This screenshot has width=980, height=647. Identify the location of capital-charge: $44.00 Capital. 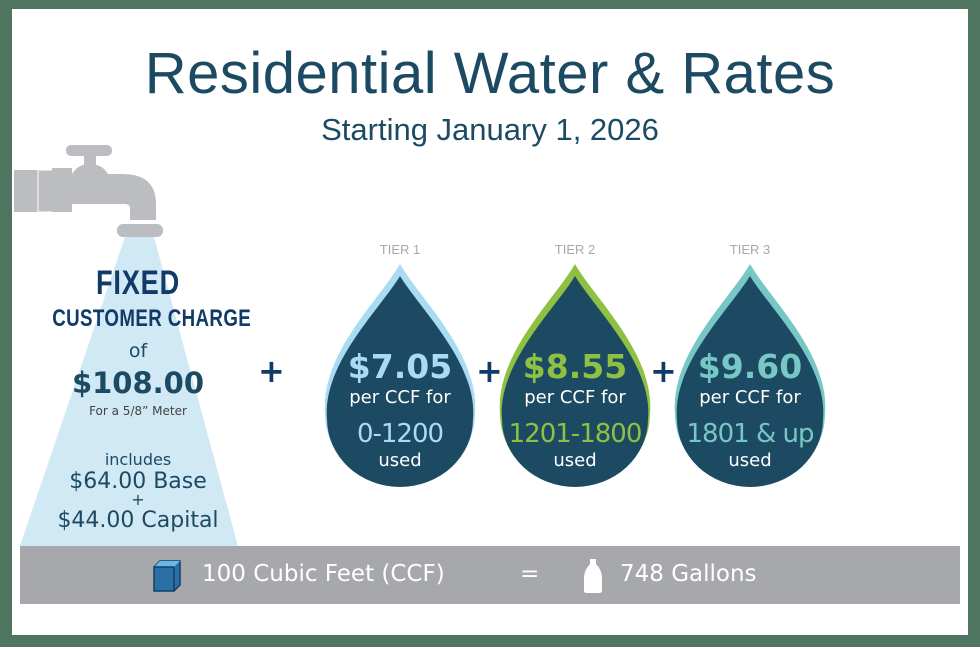
(138, 520).